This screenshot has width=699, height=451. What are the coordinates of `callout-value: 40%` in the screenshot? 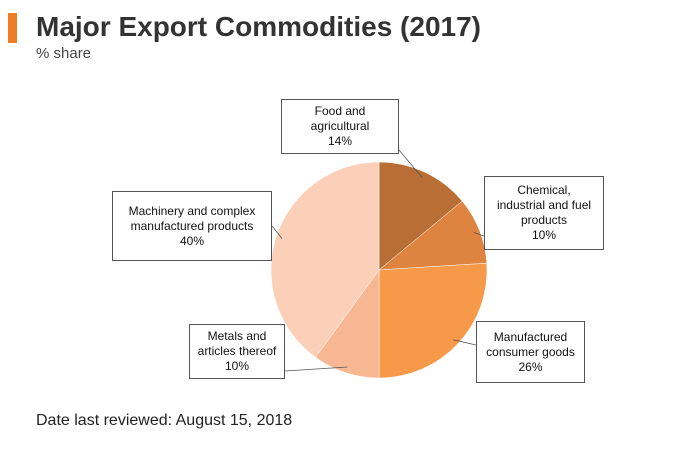 It's located at (192, 240).